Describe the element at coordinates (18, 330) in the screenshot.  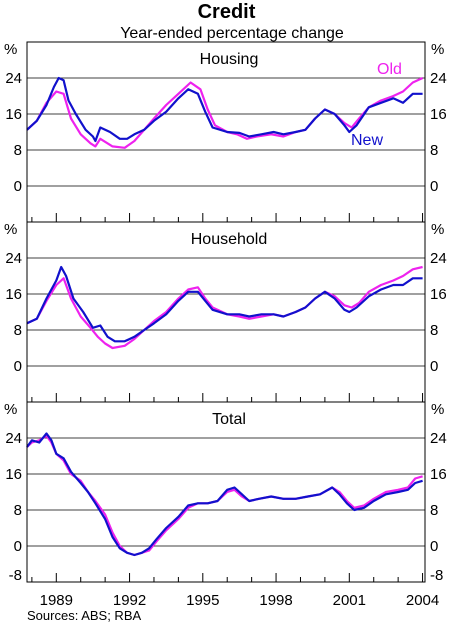
I see `household-ytick-left: 8` at that location.